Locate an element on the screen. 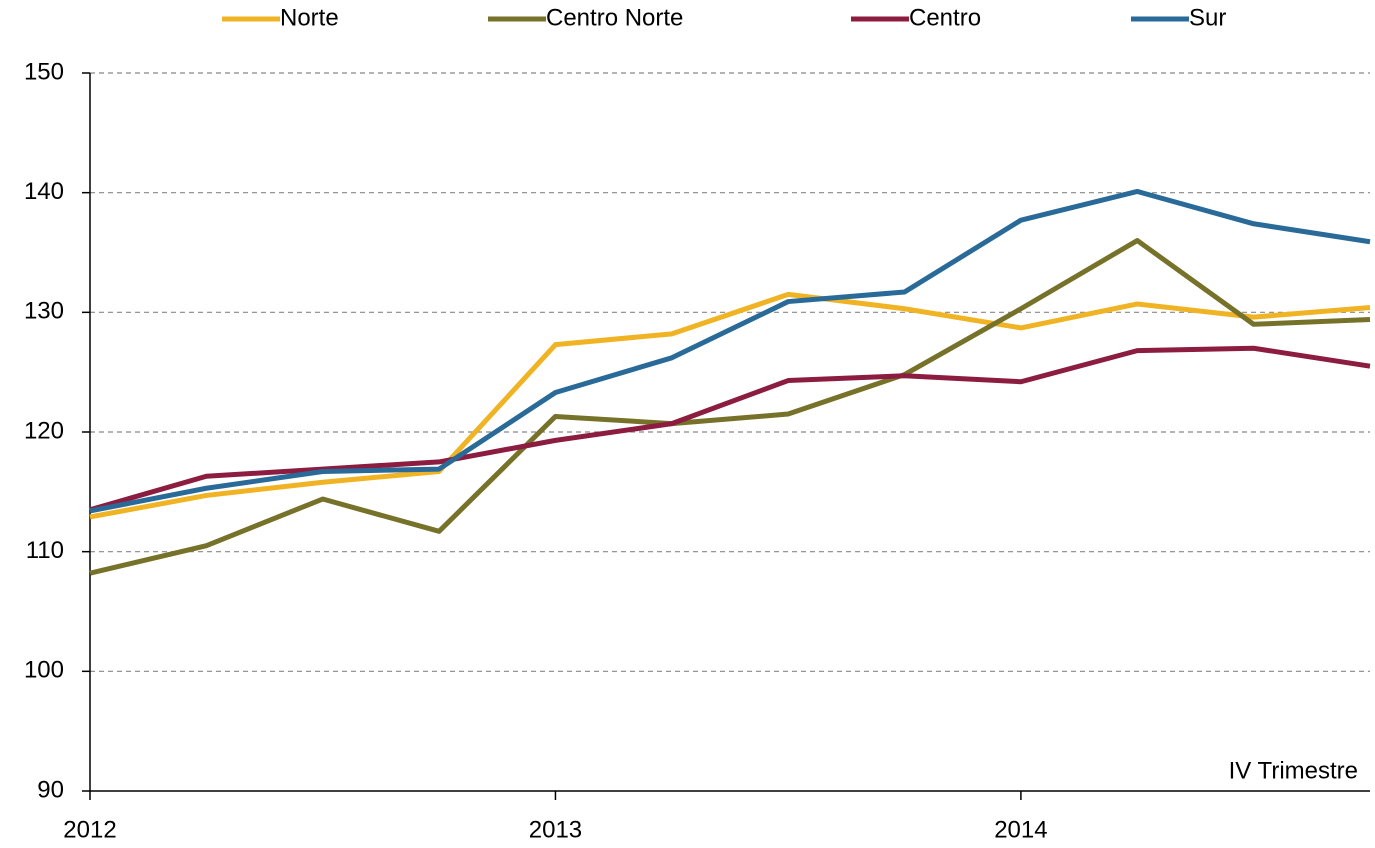 The width and height of the screenshot is (1375, 848). y-tick-label: 90 is located at coordinates (50, 789).